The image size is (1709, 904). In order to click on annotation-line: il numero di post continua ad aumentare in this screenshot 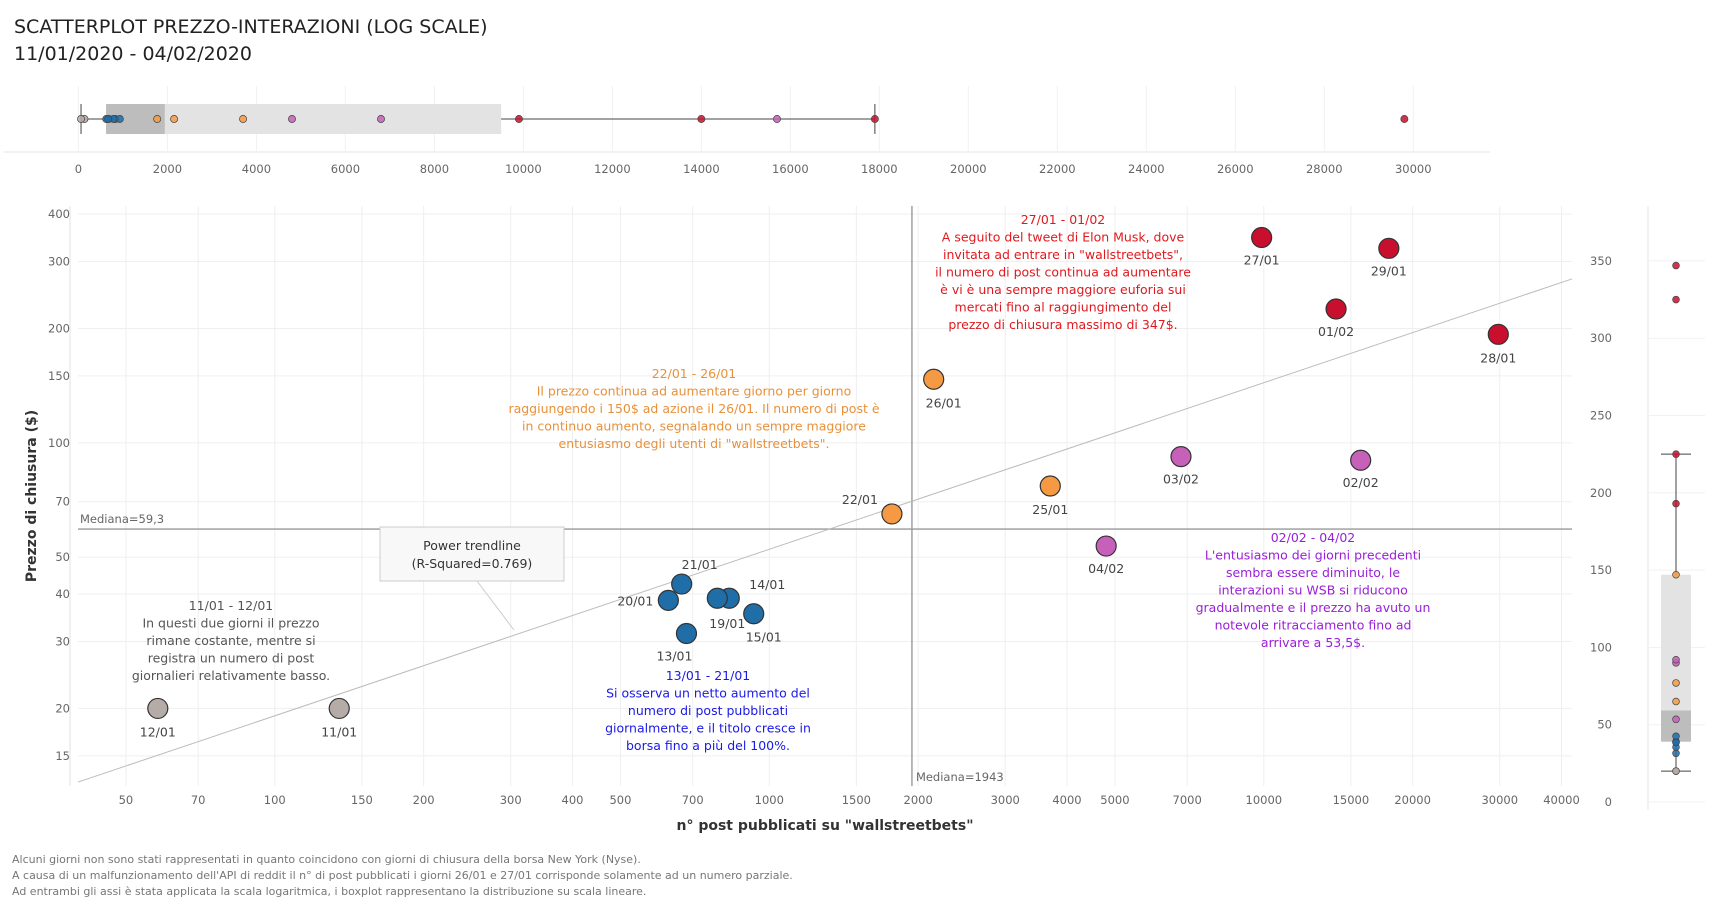, I will do `click(1063, 272)`.